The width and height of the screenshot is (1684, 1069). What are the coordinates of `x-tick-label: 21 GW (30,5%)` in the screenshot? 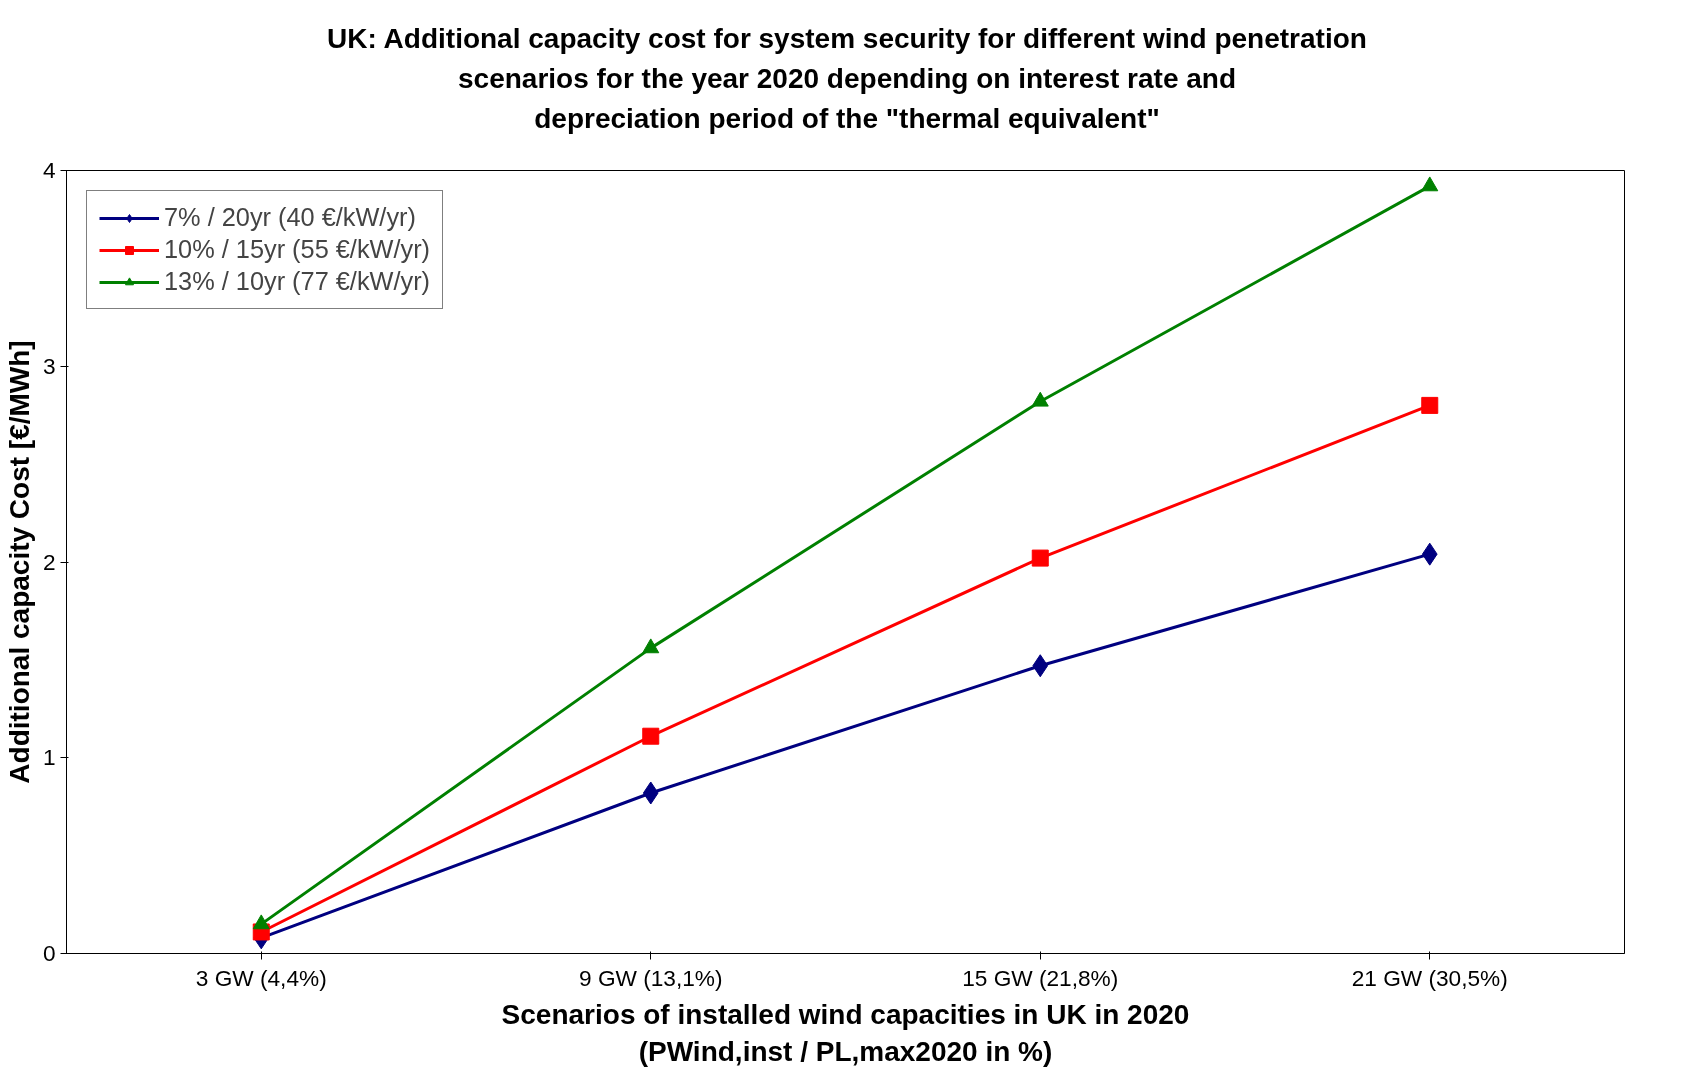 It's located at (1429, 977).